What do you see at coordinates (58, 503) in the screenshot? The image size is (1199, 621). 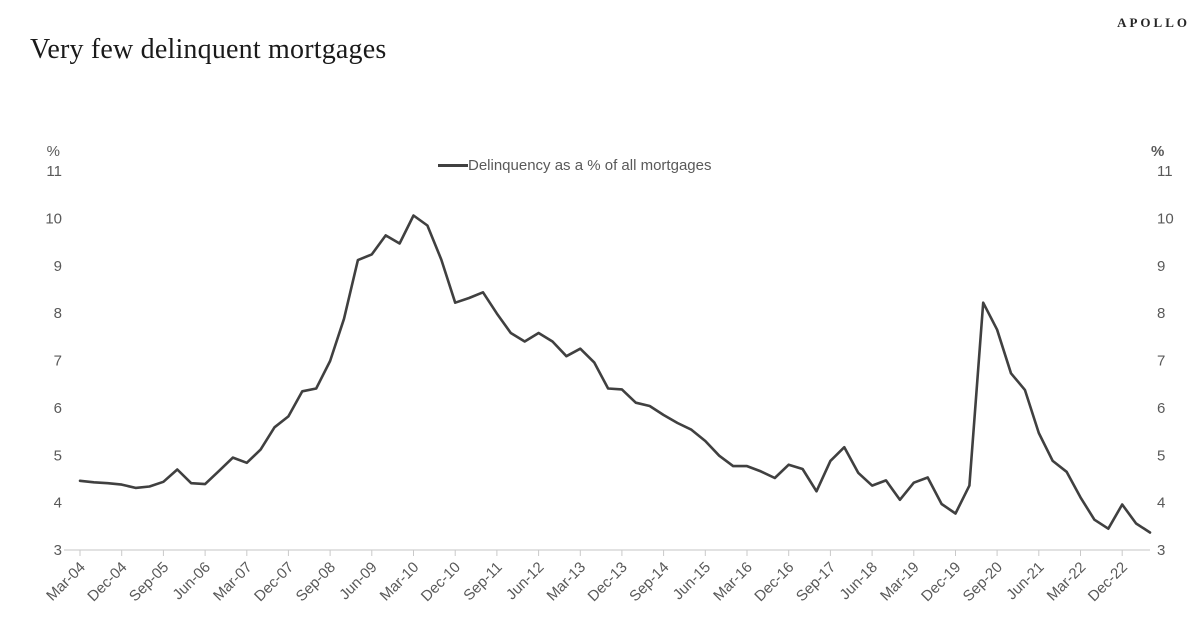 I see `y-axis-label-left: 4` at bounding box center [58, 503].